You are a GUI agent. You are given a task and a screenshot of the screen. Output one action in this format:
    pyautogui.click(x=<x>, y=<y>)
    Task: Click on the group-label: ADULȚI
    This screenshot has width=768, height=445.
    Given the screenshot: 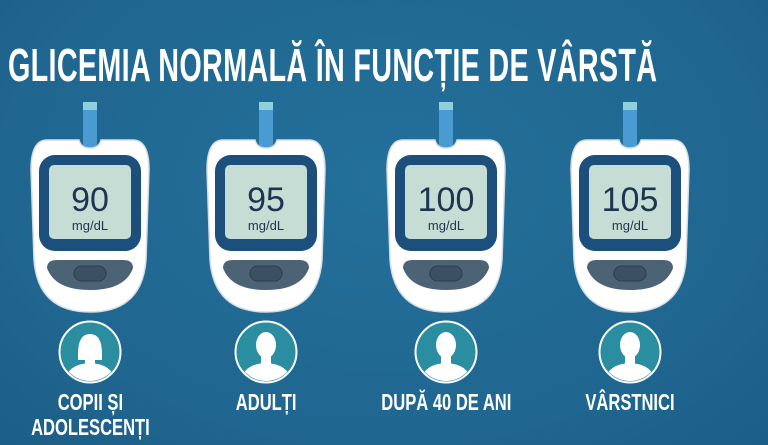 What is the action you would take?
    pyautogui.click(x=266, y=402)
    